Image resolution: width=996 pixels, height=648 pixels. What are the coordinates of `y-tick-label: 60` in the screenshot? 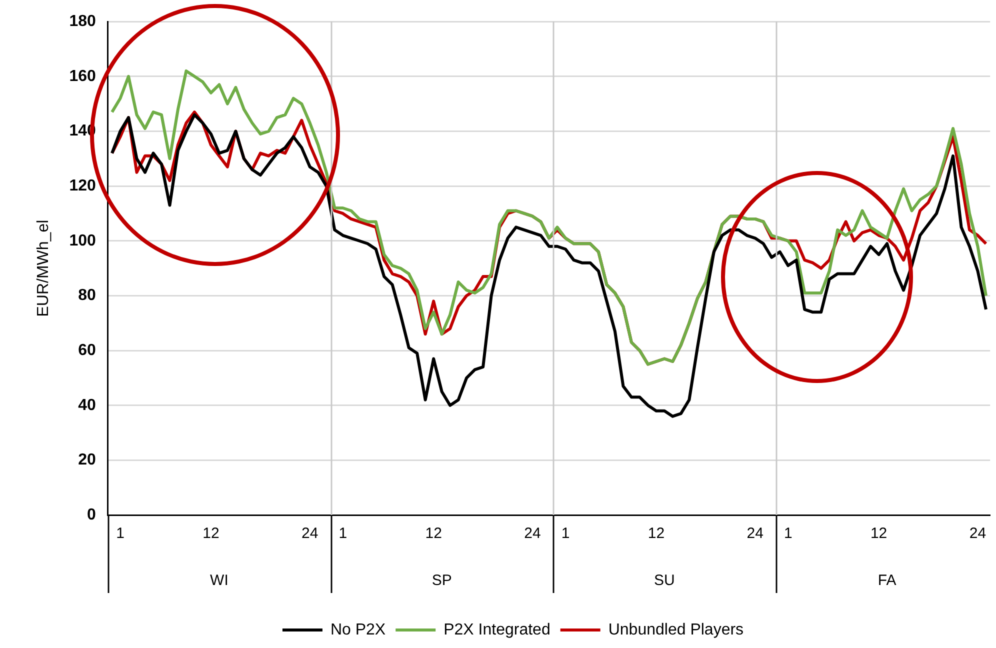 It's located at (87, 350).